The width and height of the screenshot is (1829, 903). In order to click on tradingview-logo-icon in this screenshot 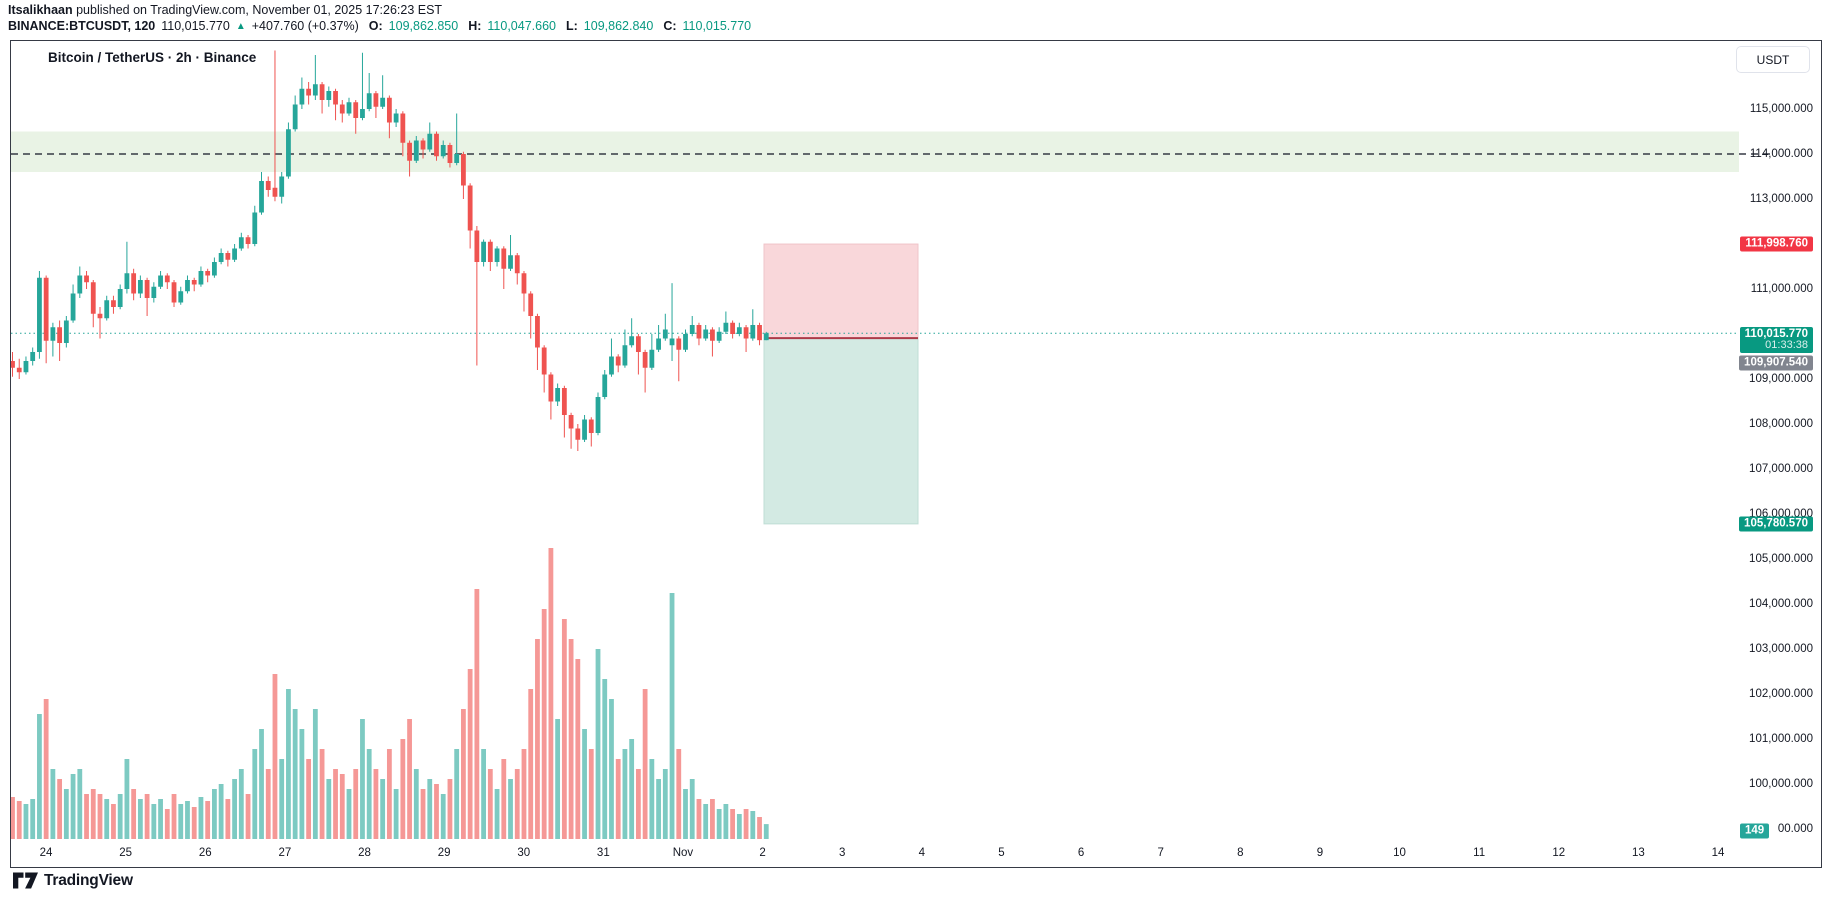, I will do `click(25, 880)`.